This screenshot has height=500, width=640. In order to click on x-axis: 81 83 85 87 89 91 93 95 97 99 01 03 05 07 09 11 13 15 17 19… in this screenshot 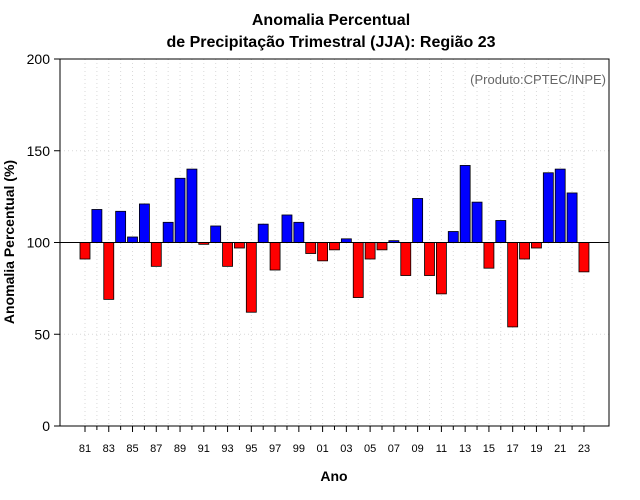, I will do `click(334, 440)`.